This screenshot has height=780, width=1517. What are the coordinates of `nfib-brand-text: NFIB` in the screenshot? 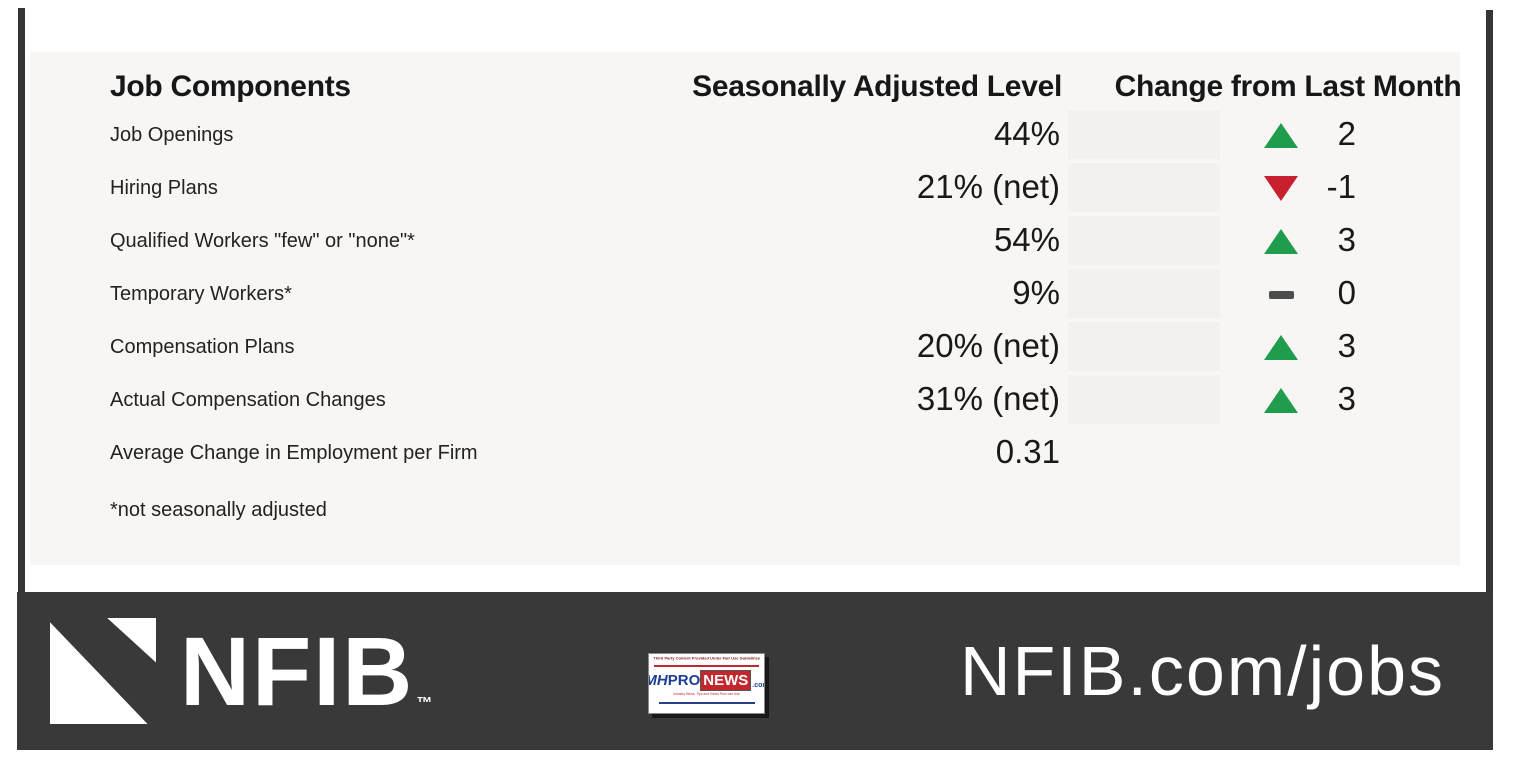 It's located at (297, 671).